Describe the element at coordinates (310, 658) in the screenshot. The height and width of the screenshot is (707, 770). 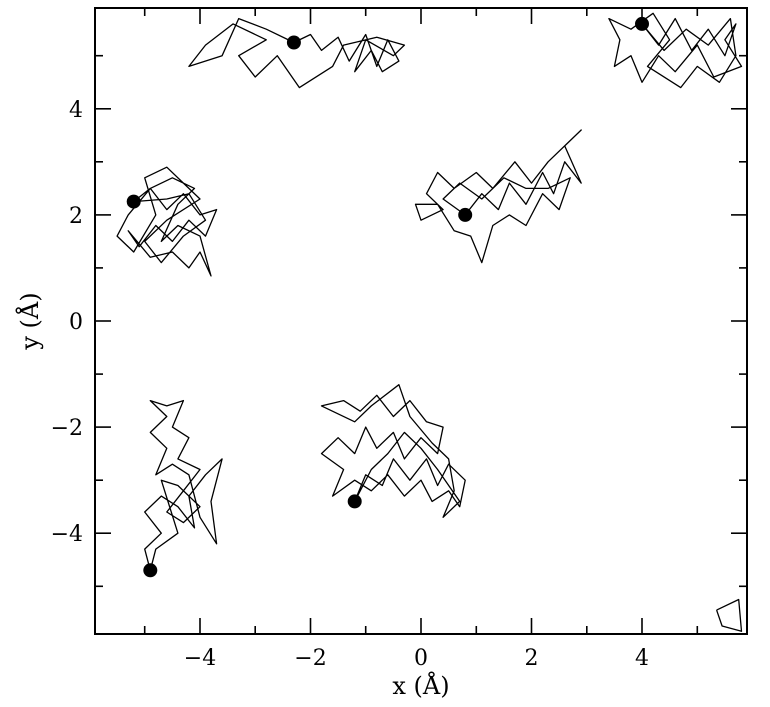
I see `x-tick-label: −2` at that location.